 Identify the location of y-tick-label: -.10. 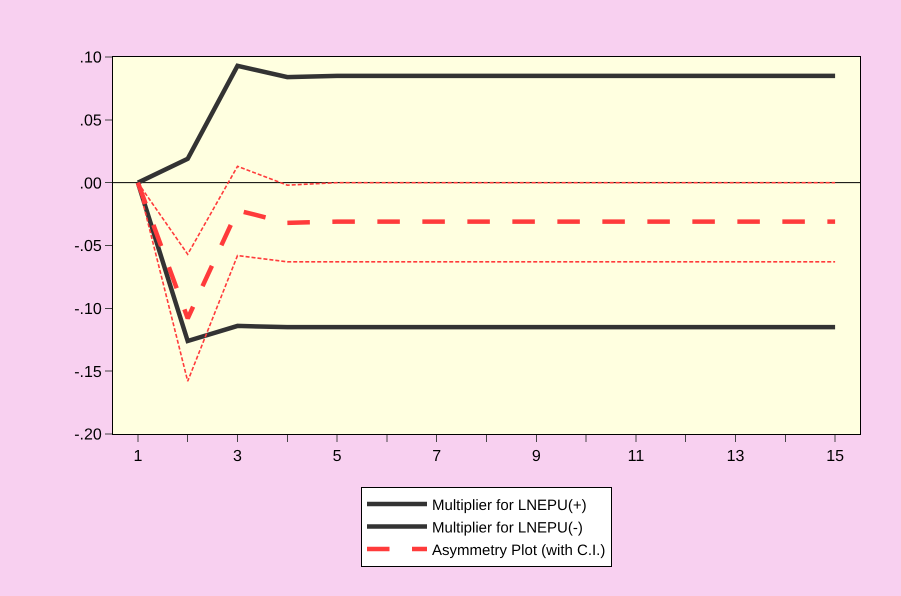
(88, 309).